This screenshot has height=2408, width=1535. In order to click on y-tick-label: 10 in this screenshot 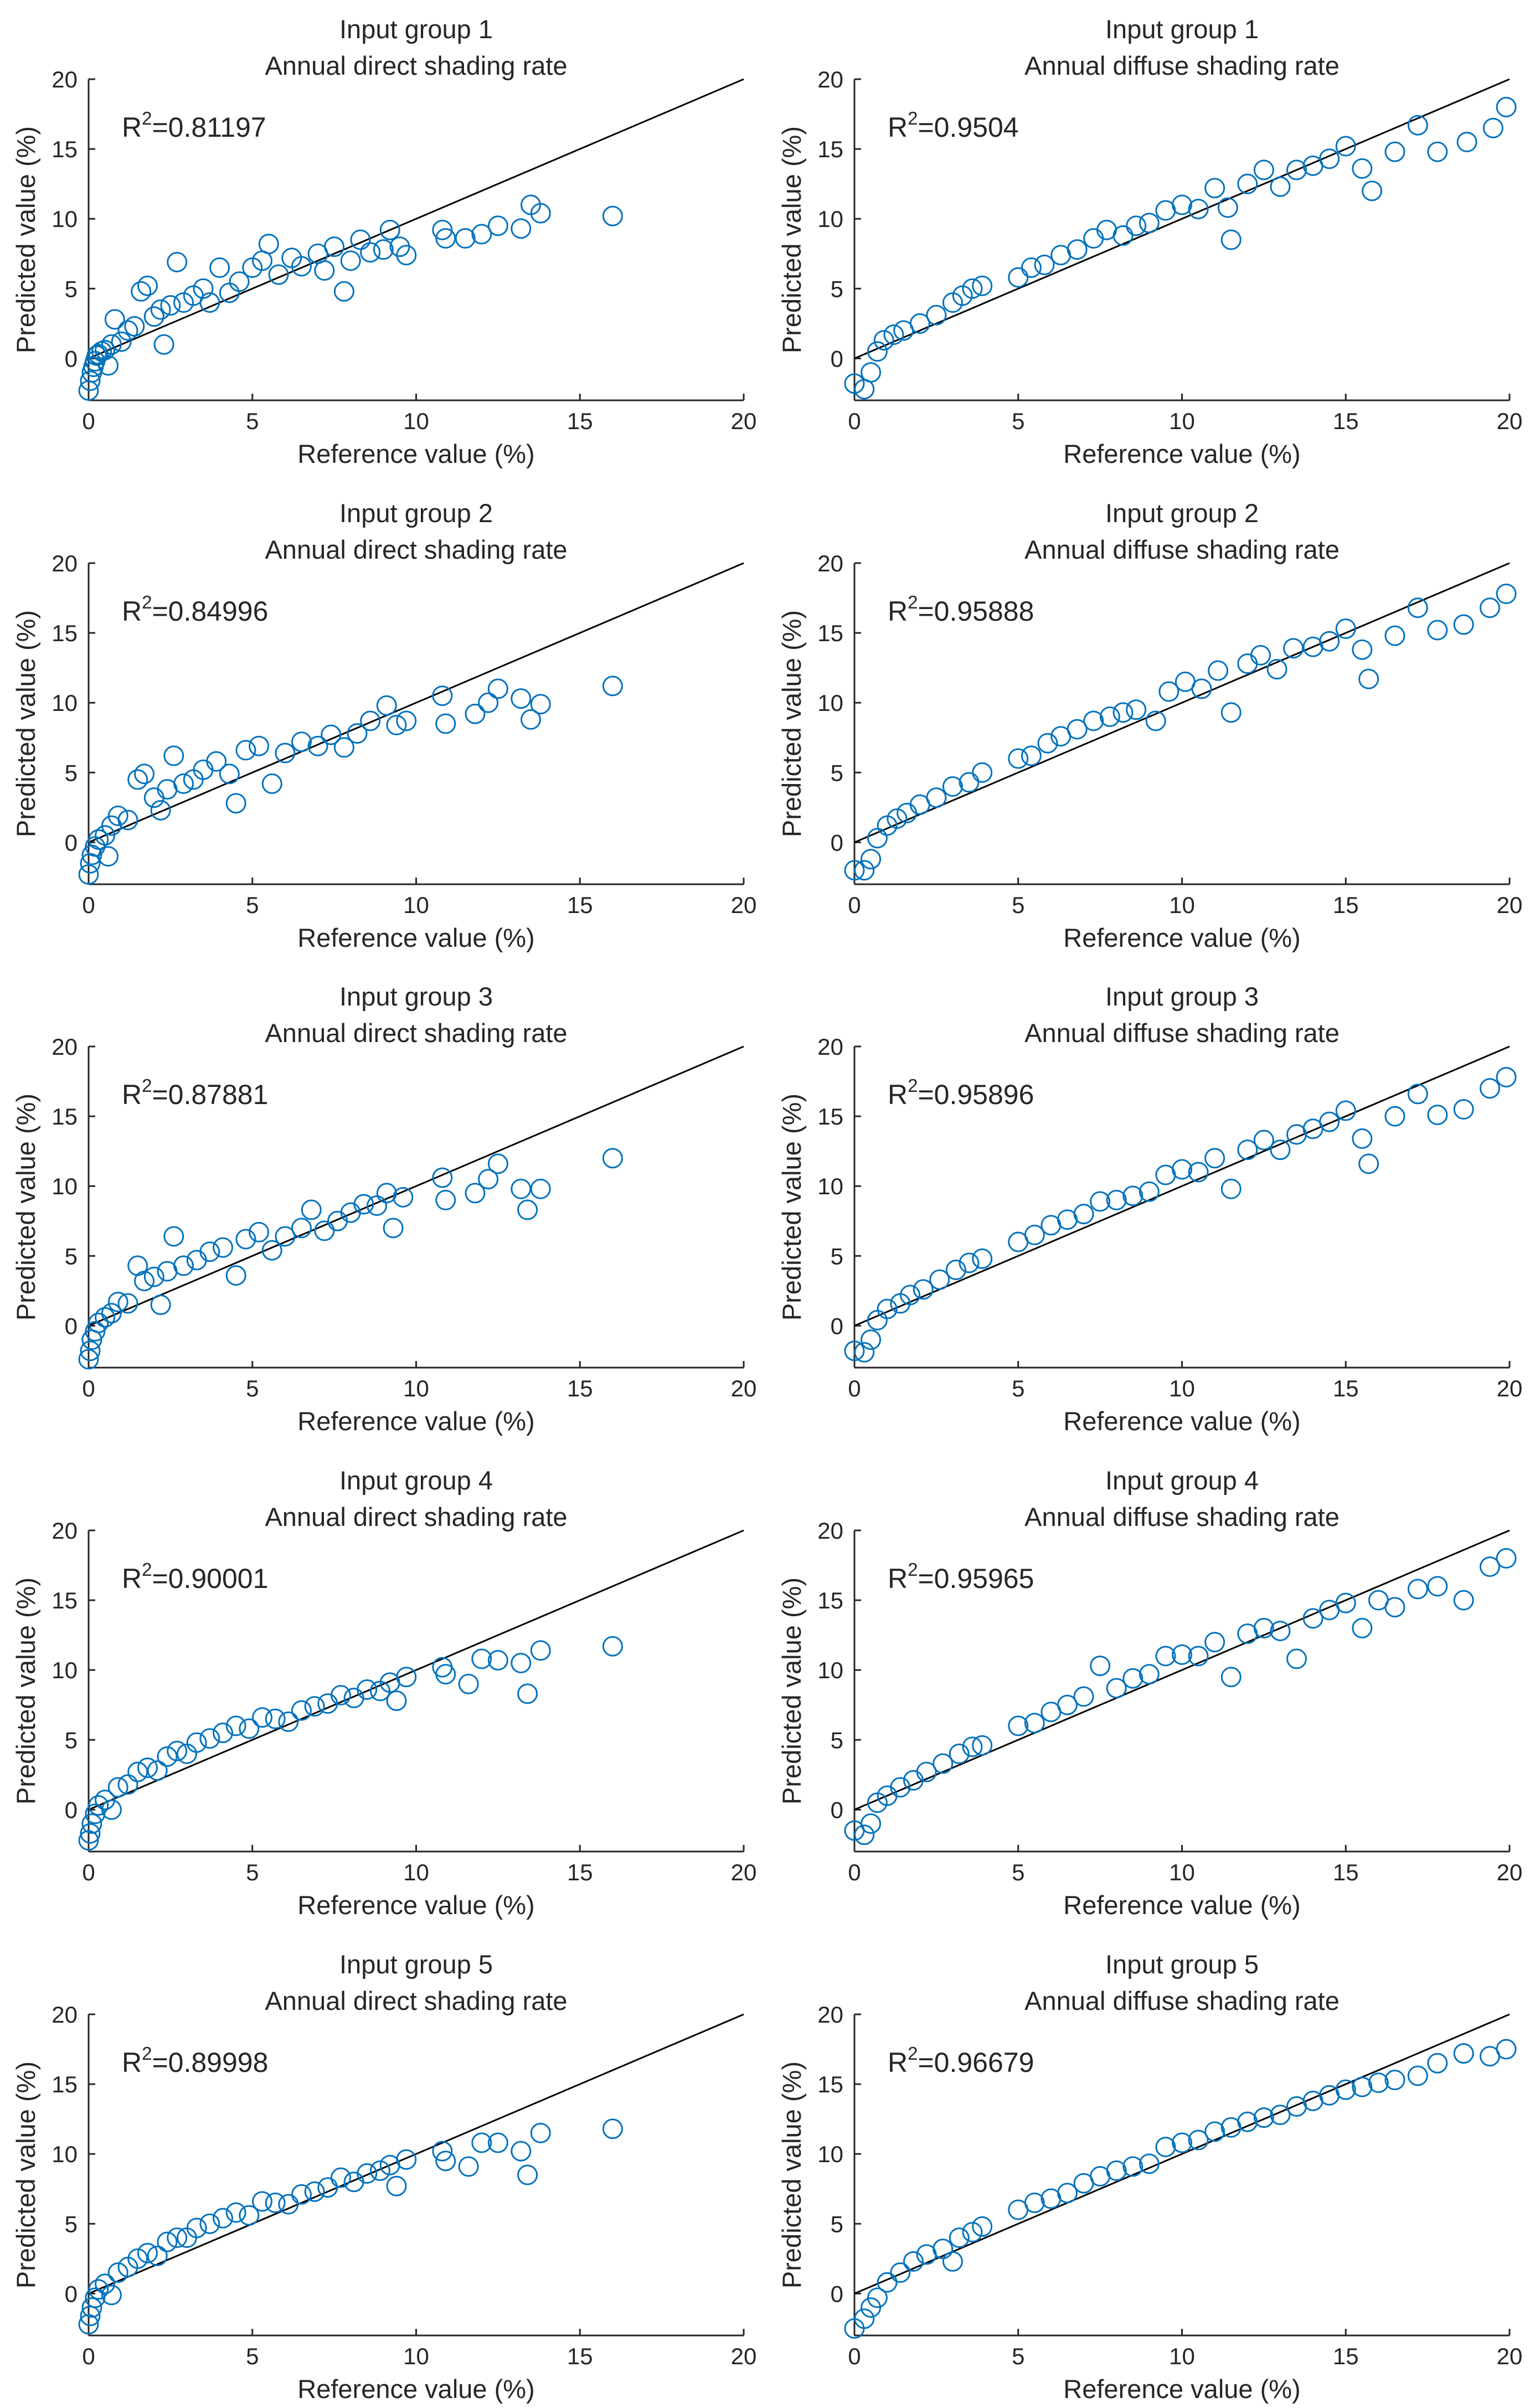, I will do `click(64, 1670)`.